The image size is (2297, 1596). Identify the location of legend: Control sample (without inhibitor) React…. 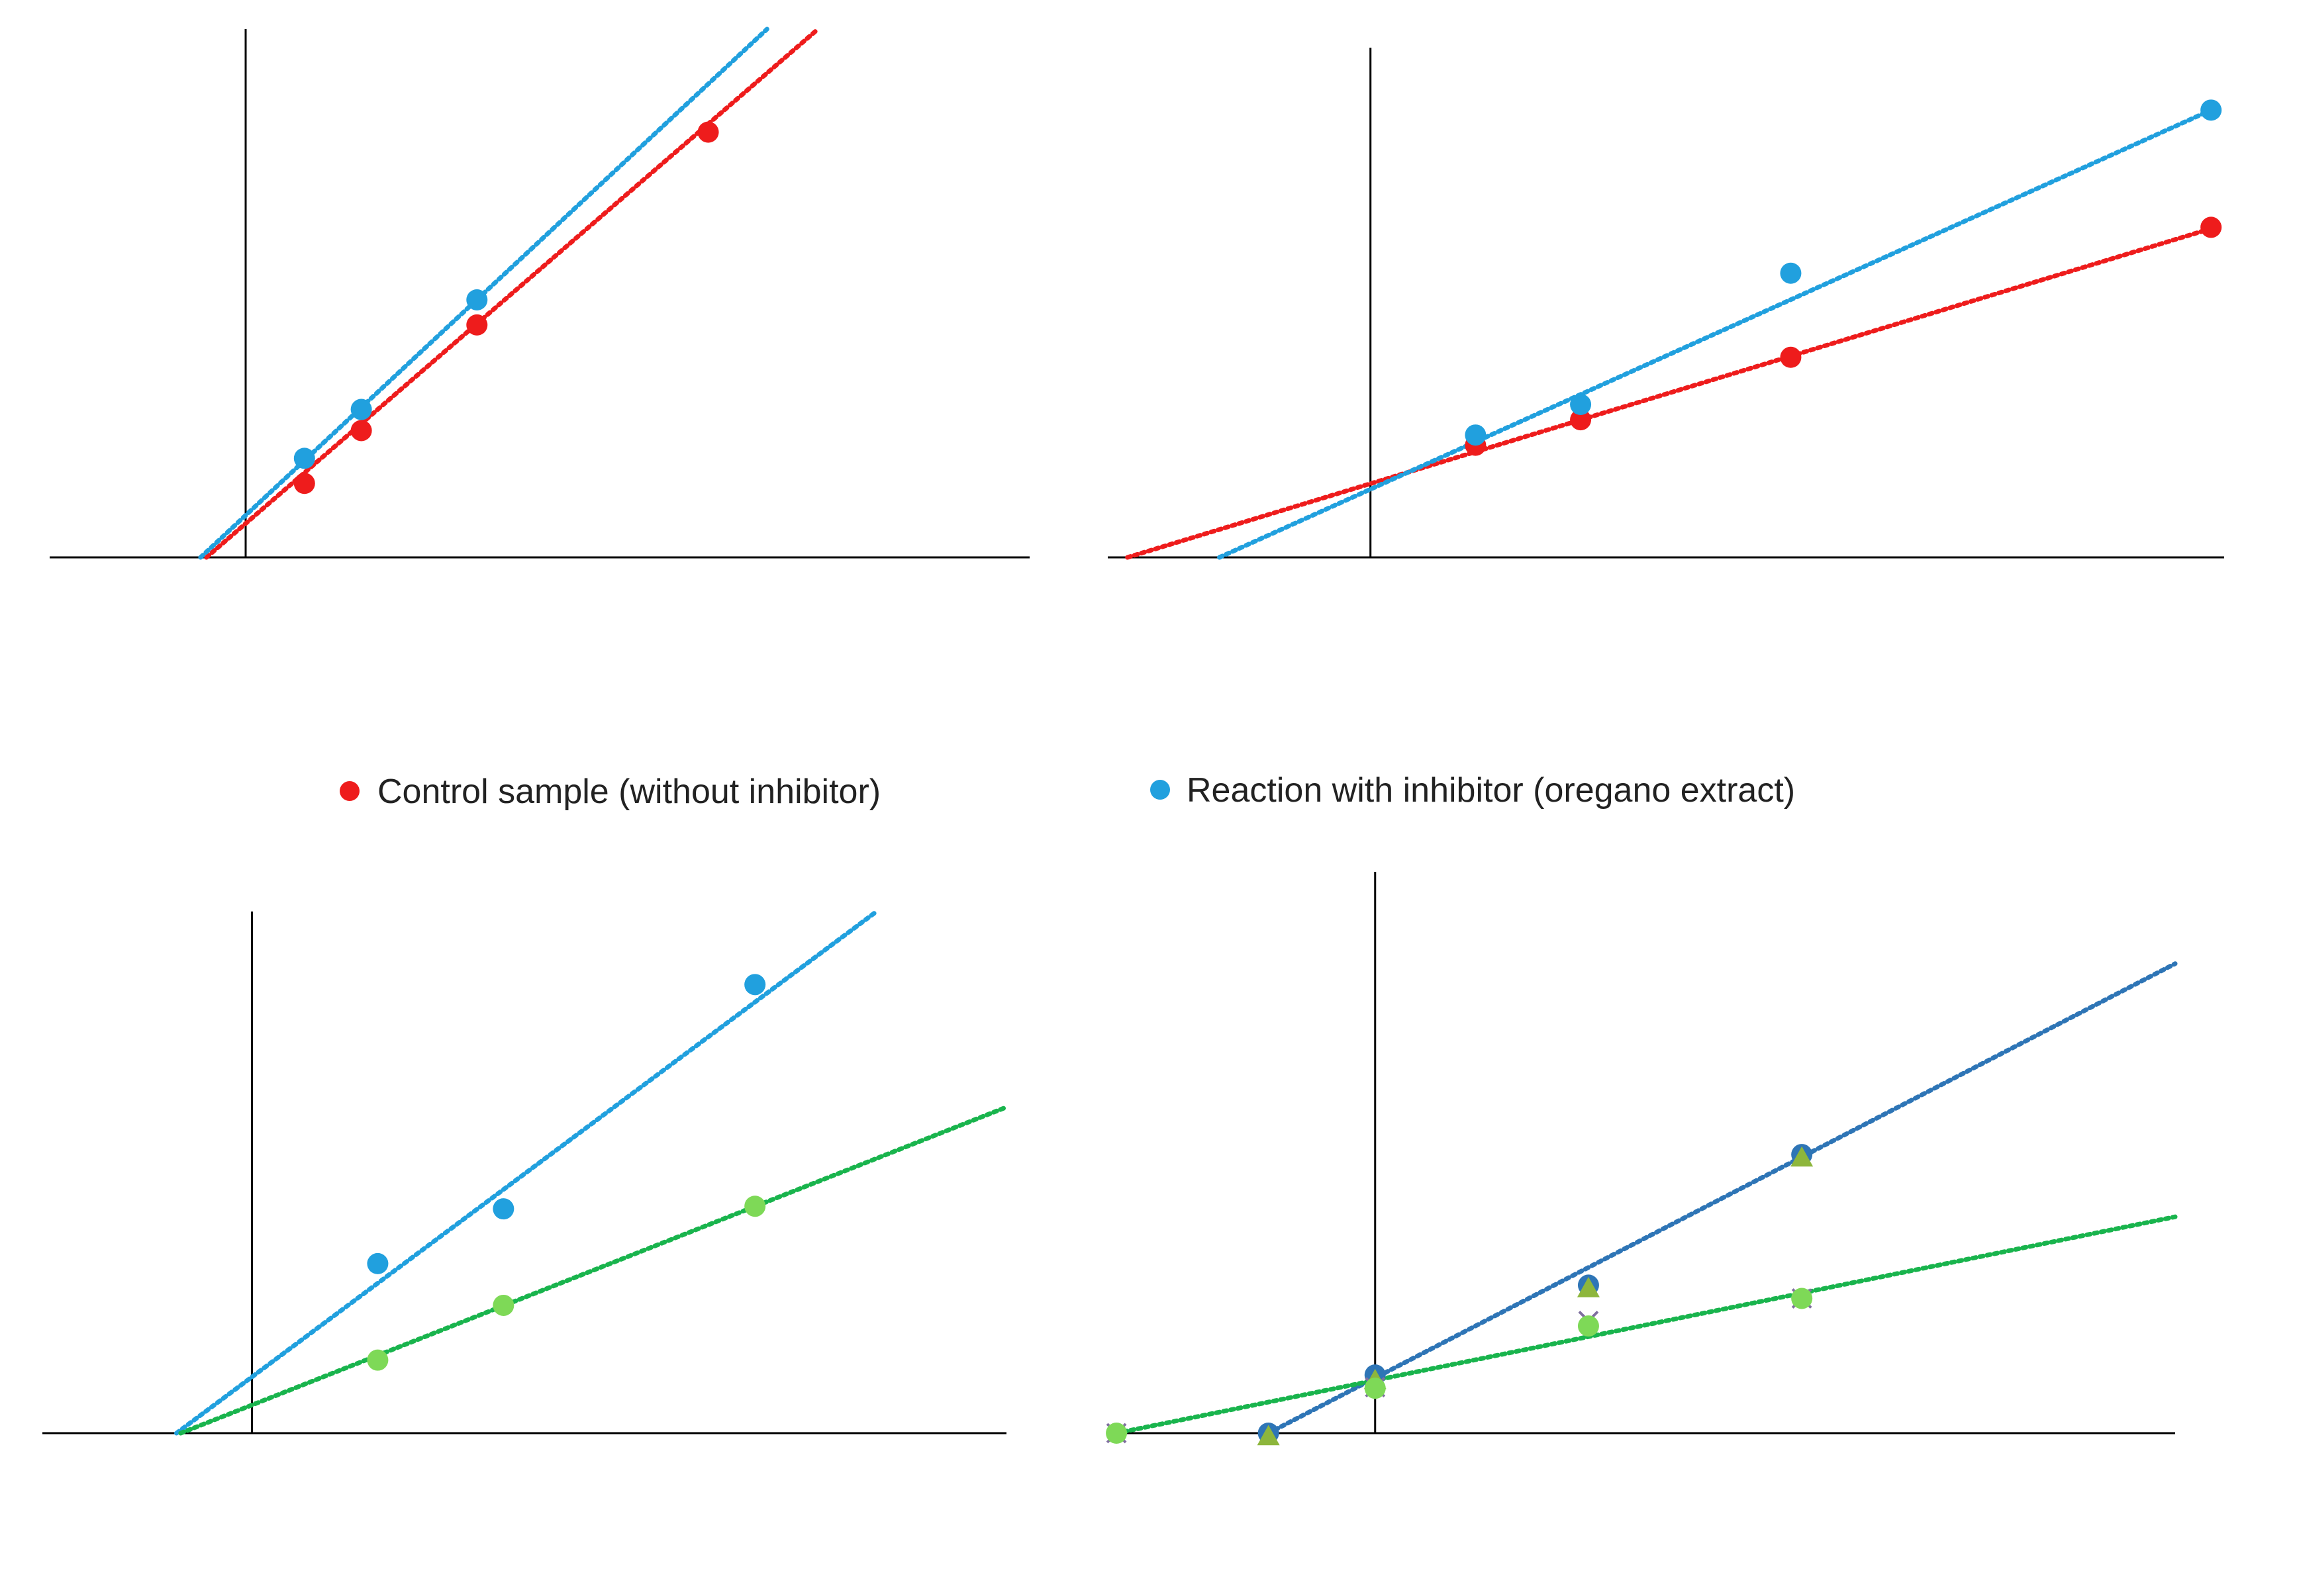
(1067, 791).